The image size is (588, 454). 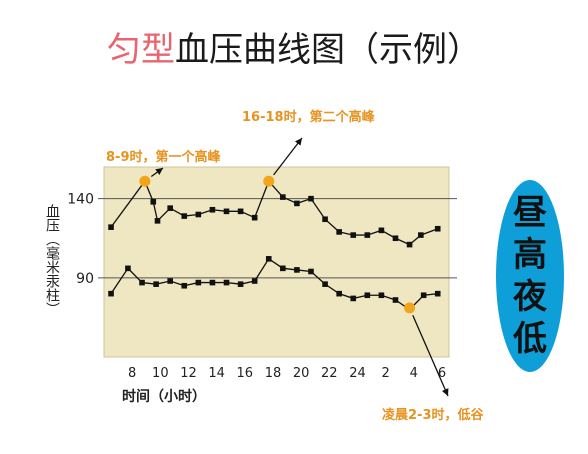 I want to click on x-tick-label: 14, so click(x=216, y=373).